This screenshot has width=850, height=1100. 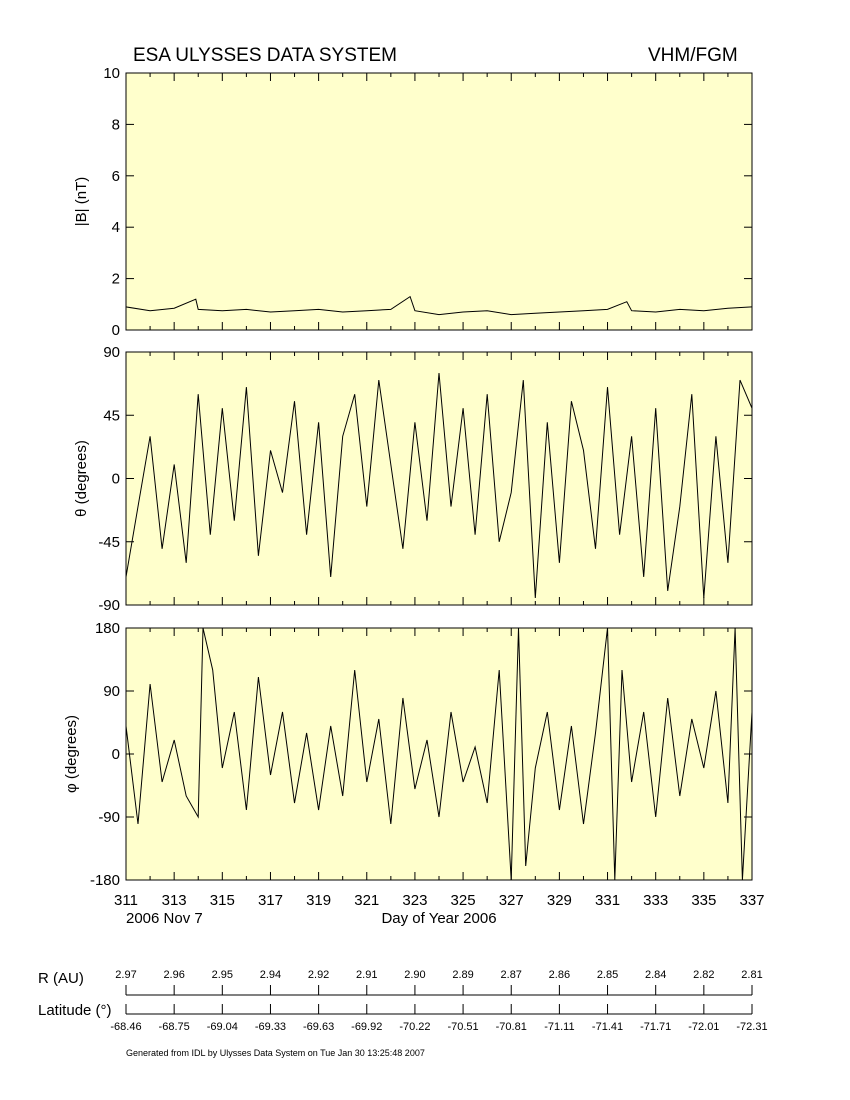 What do you see at coordinates (366, 1027) in the screenshot?
I see `lat-value: -69.92` at bounding box center [366, 1027].